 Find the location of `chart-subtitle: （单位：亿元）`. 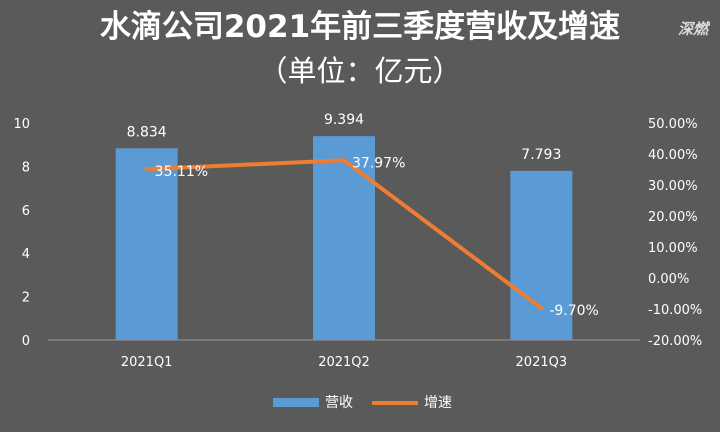

chart-subtitle: （单位：亿元） is located at coordinates (360, 71).